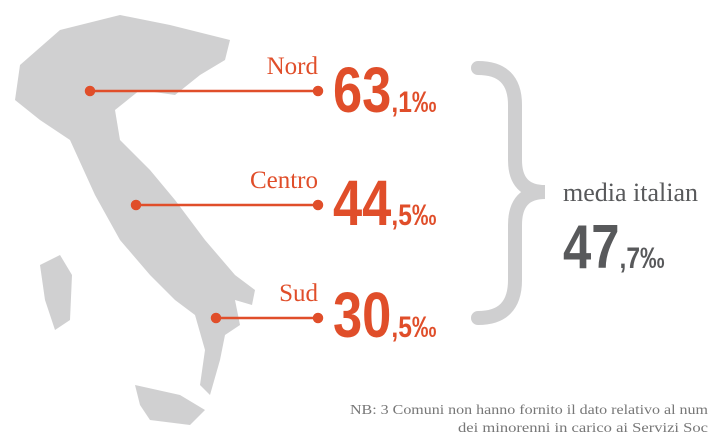 This screenshot has height=438, width=710. I want to click on note-line: dei minorenni in carico ai Servizi Soc, so click(583, 428).